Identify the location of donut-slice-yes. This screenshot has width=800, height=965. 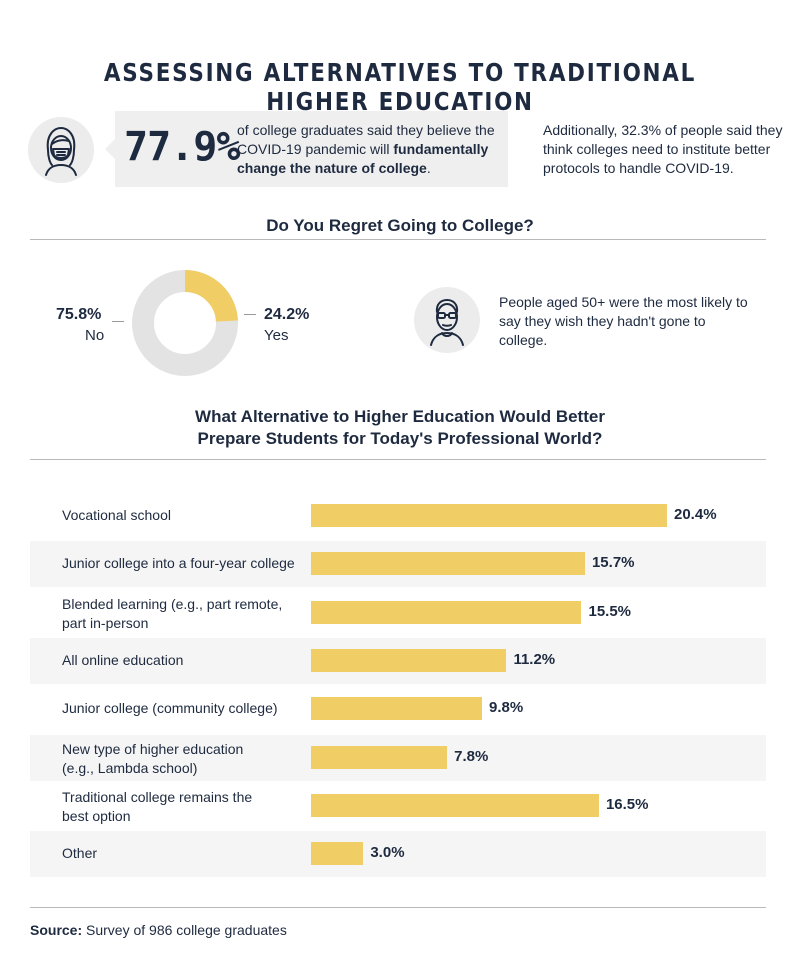
(185, 323).